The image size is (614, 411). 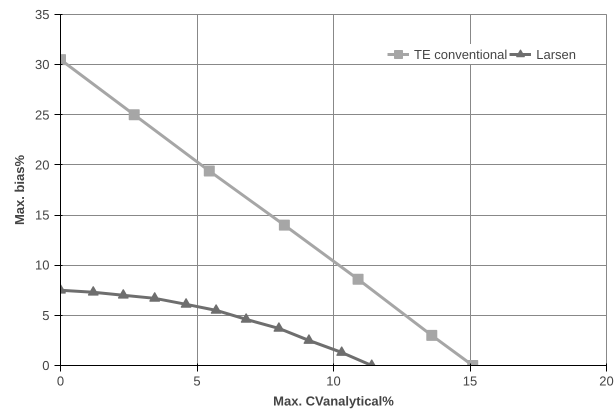 I want to click on y-tick-label: 15, so click(x=42, y=215).